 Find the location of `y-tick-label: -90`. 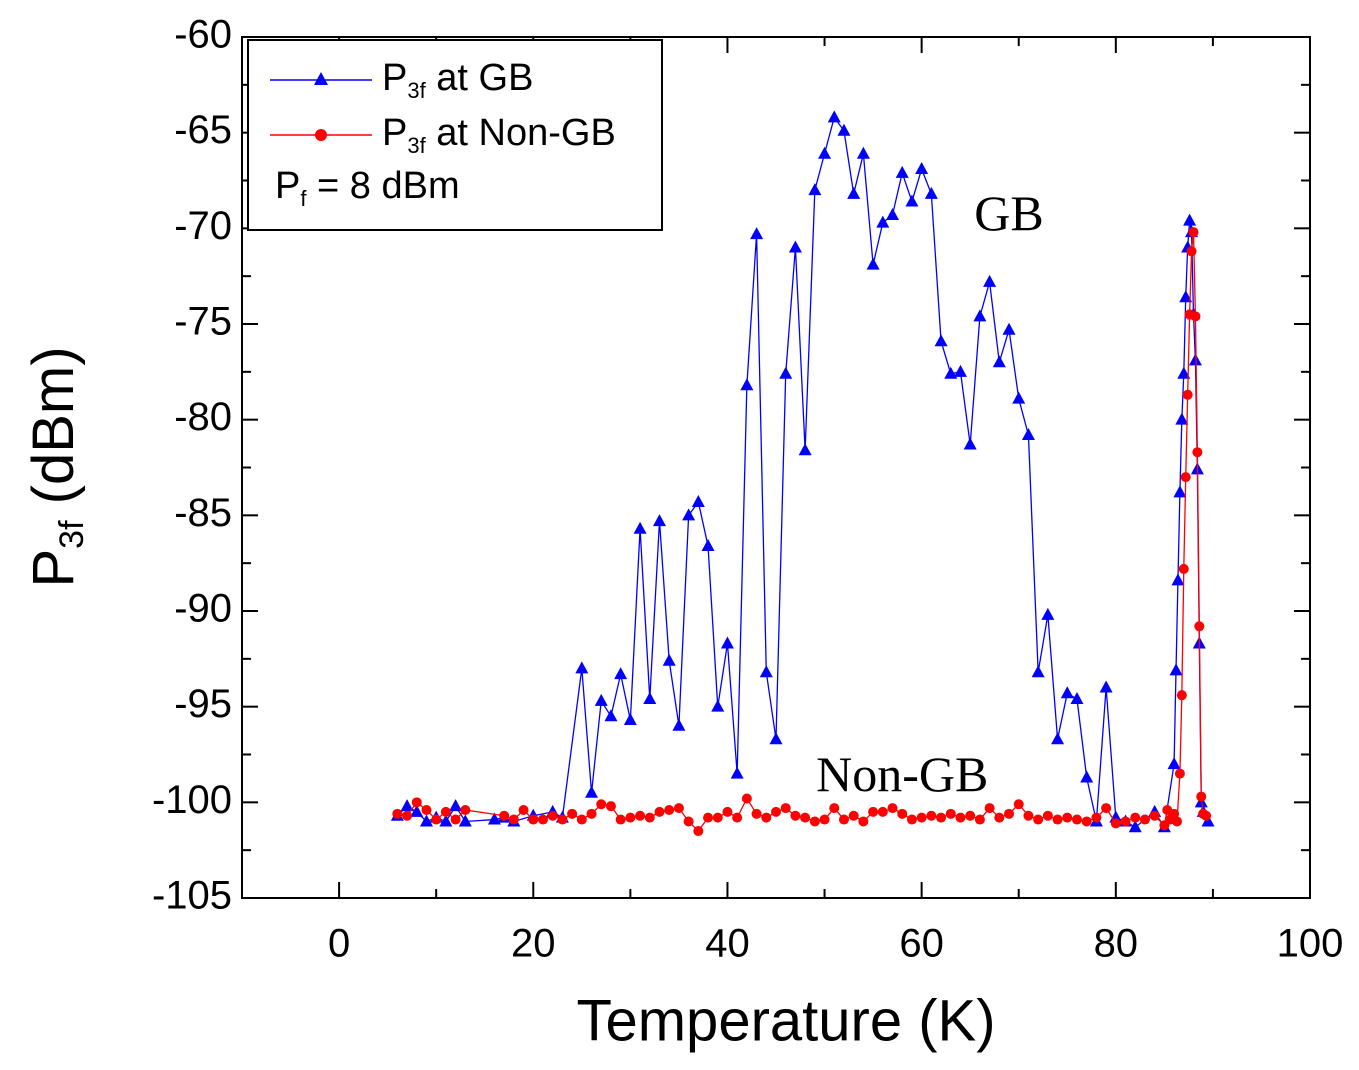

y-tick-label: -90 is located at coordinates (203, 609).